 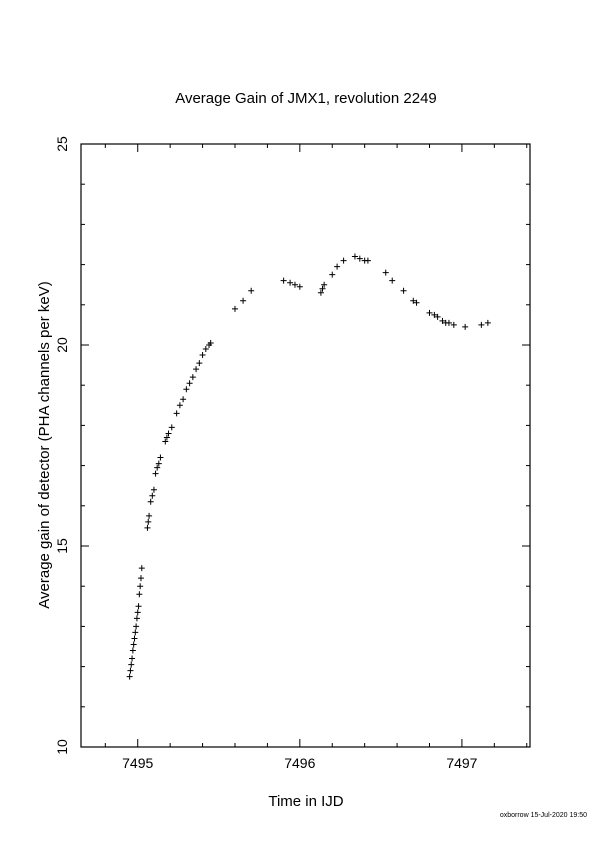 I want to click on y-tick-label: 25, so click(x=62, y=144).